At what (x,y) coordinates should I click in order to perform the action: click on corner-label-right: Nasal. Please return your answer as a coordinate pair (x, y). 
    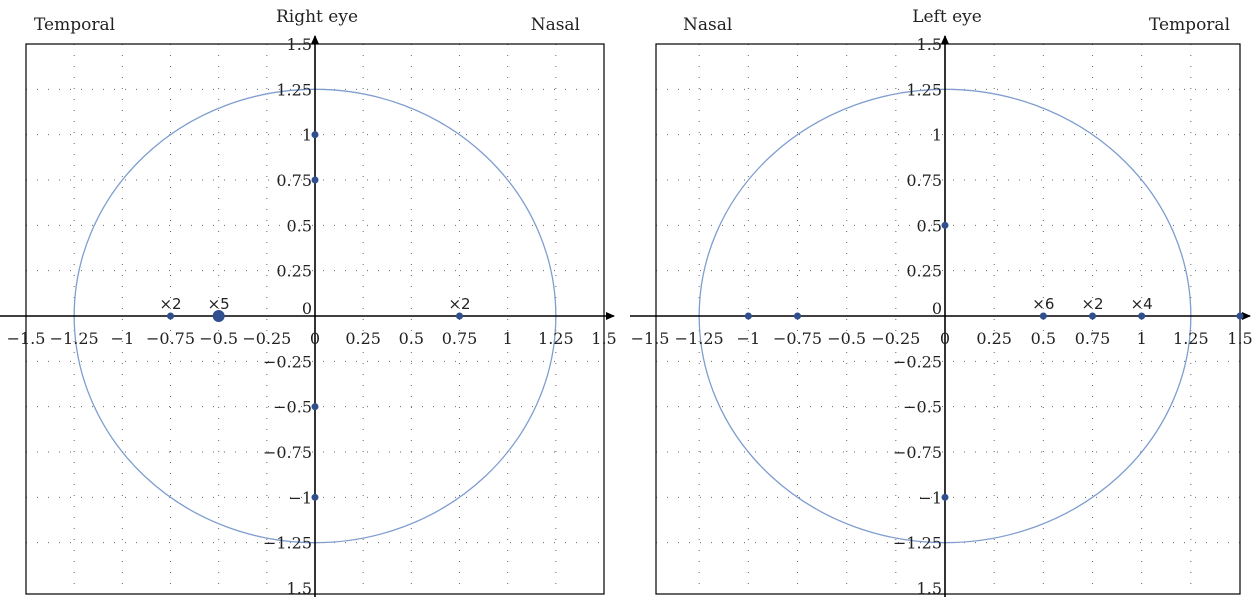
    Looking at the image, I should click on (555, 25).